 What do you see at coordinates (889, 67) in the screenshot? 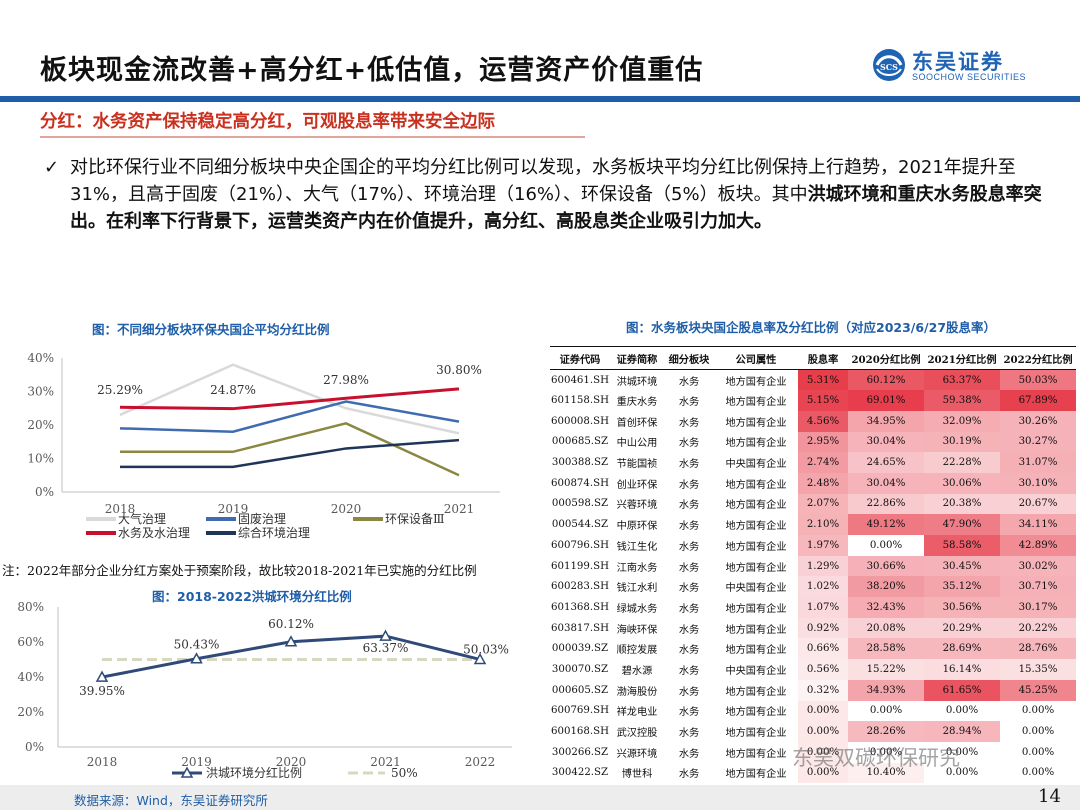
I see `logo-mark-text: SCS` at bounding box center [889, 67].